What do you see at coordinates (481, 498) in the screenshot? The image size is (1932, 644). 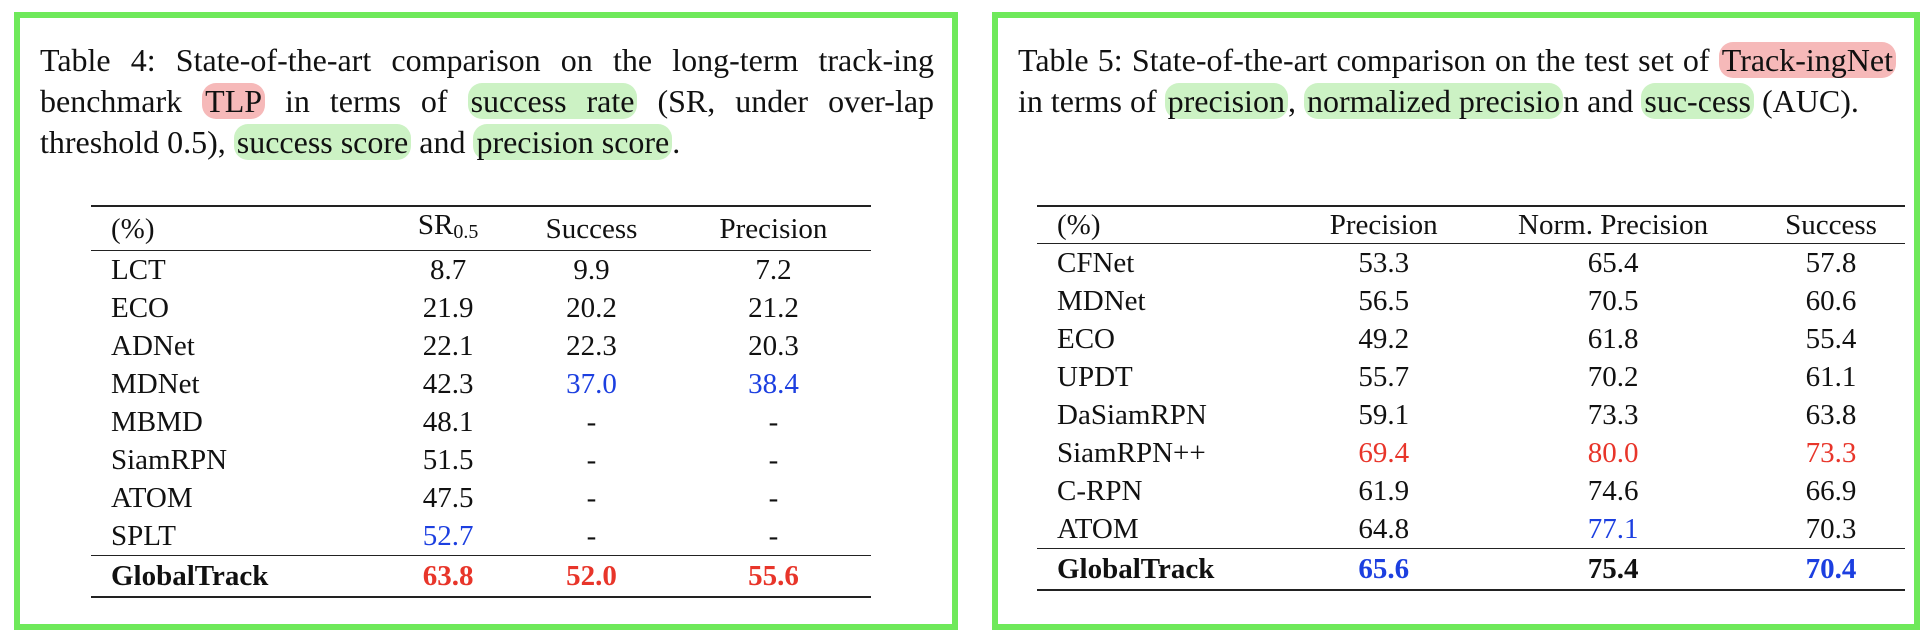 I see `table-row: ATOM 47.5 - -` at bounding box center [481, 498].